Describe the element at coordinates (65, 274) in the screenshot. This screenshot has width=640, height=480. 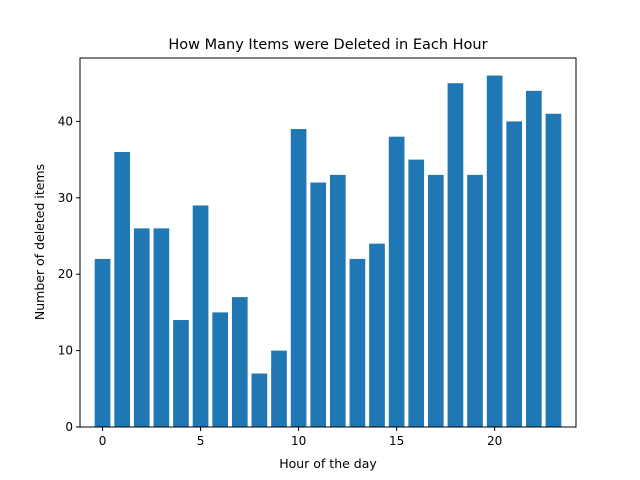
I see `y-tick-label: 20` at that location.